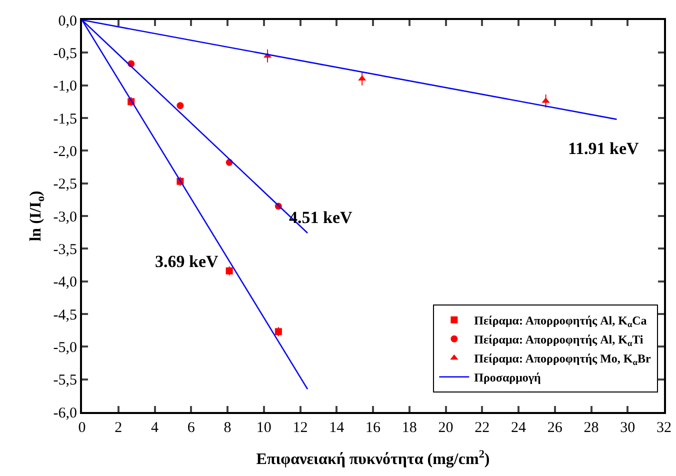  What do you see at coordinates (446, 428) in the screenshot?
I see `x-tick-label: 20` at bounding box center [446, 428].